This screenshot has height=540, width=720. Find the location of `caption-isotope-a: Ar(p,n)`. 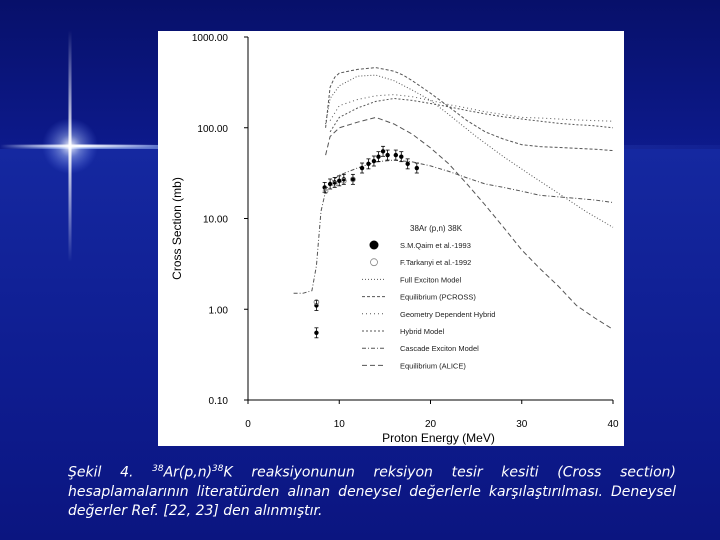

caption-isotope-a: Ar(p,n) is located at coordinates (188, 472).